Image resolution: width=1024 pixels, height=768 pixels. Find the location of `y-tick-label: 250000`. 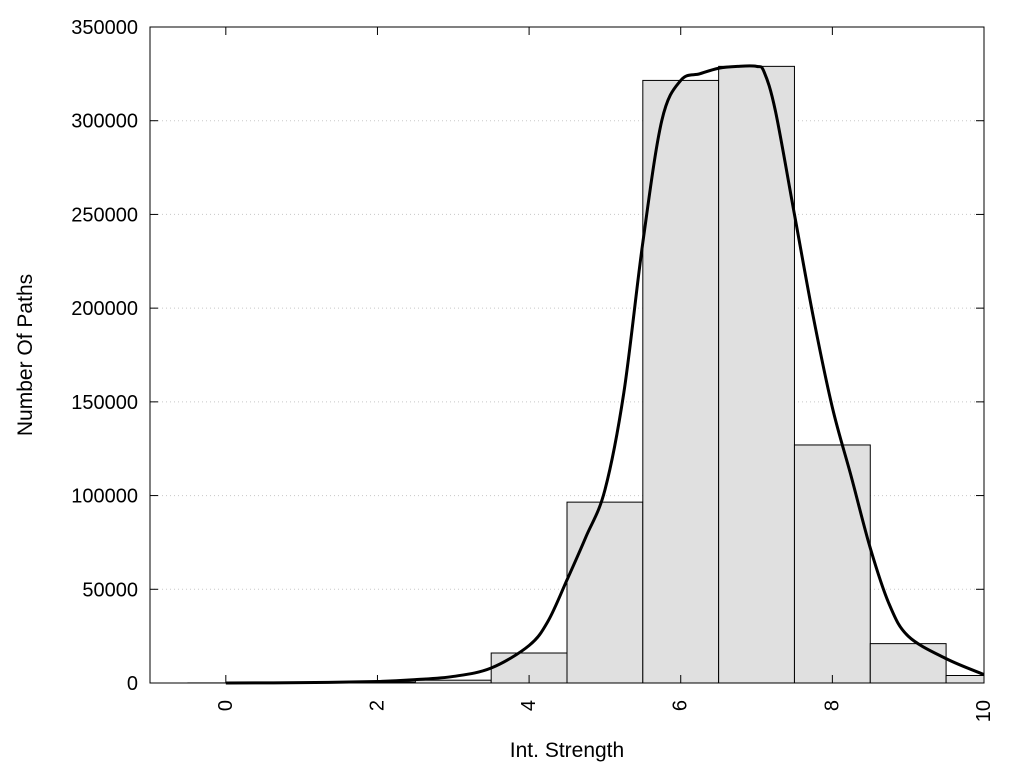

y-tick-label: 250000 is located at coordinates (104, 215).